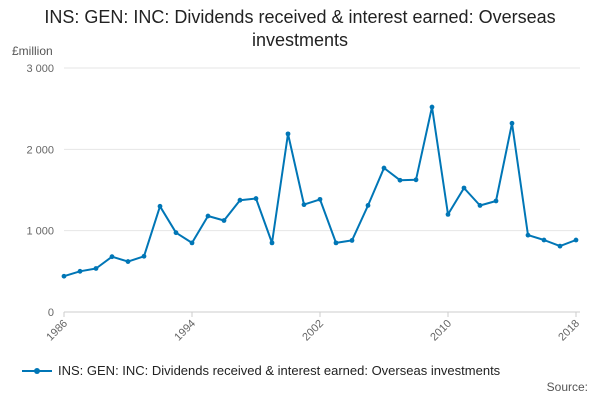  Describe the element at coordinates (32, 51) in the screenshot. I see `y-axis-unit-label: £million` at that location.